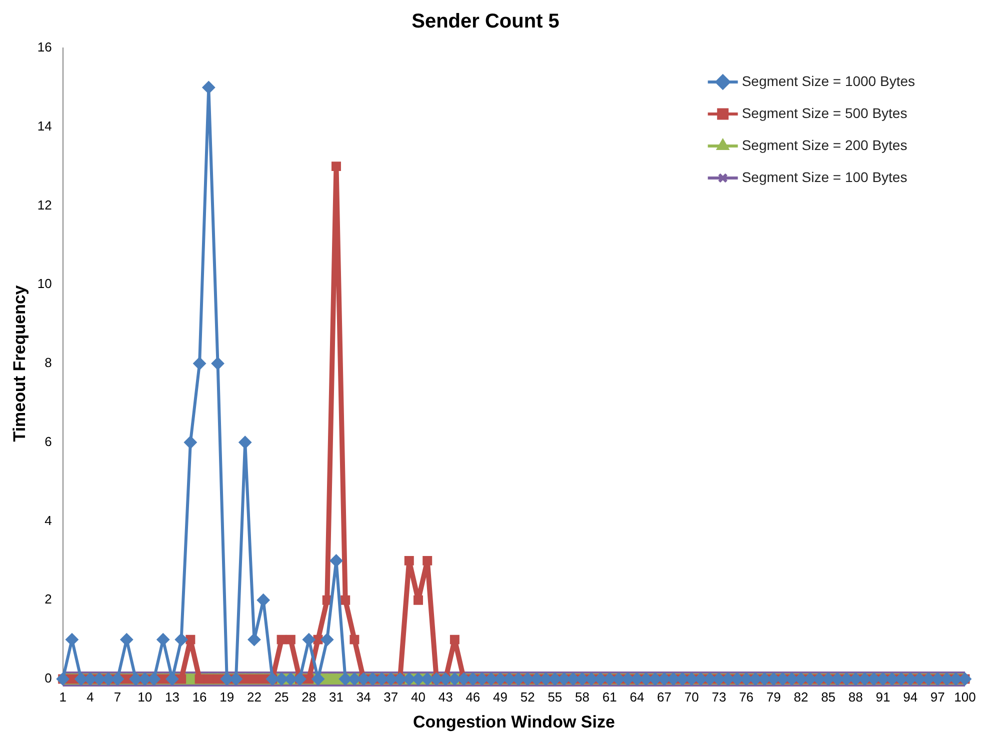 Image resolution: width=983 pixels, height=743 pixels. Describe the element at coordinates (309, 696) in the screenshot. I see `x-tick-label: 28` at that location.